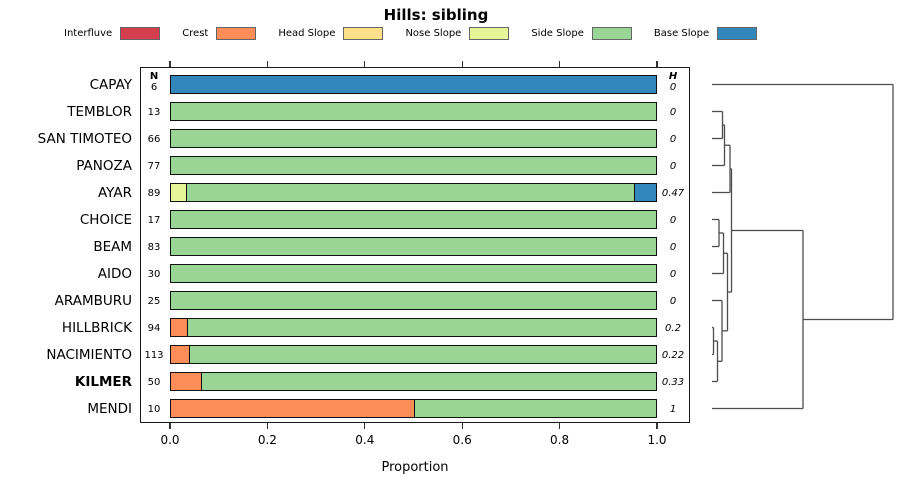 This screenshot has width=900, height=500. I want to click on n-value: 30, so click(154, 274).